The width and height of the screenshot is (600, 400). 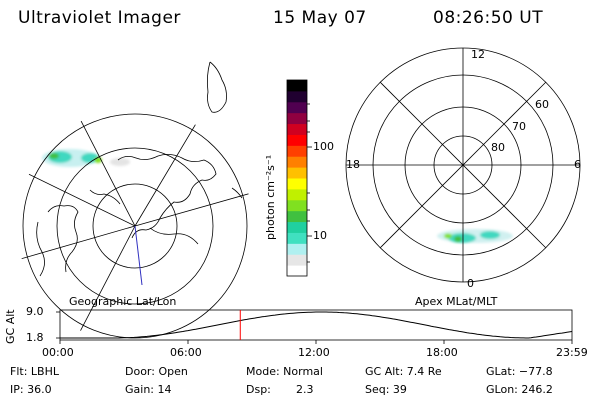 I want to click on colorbar-tick-10: 10, so click(x=320, y=235).